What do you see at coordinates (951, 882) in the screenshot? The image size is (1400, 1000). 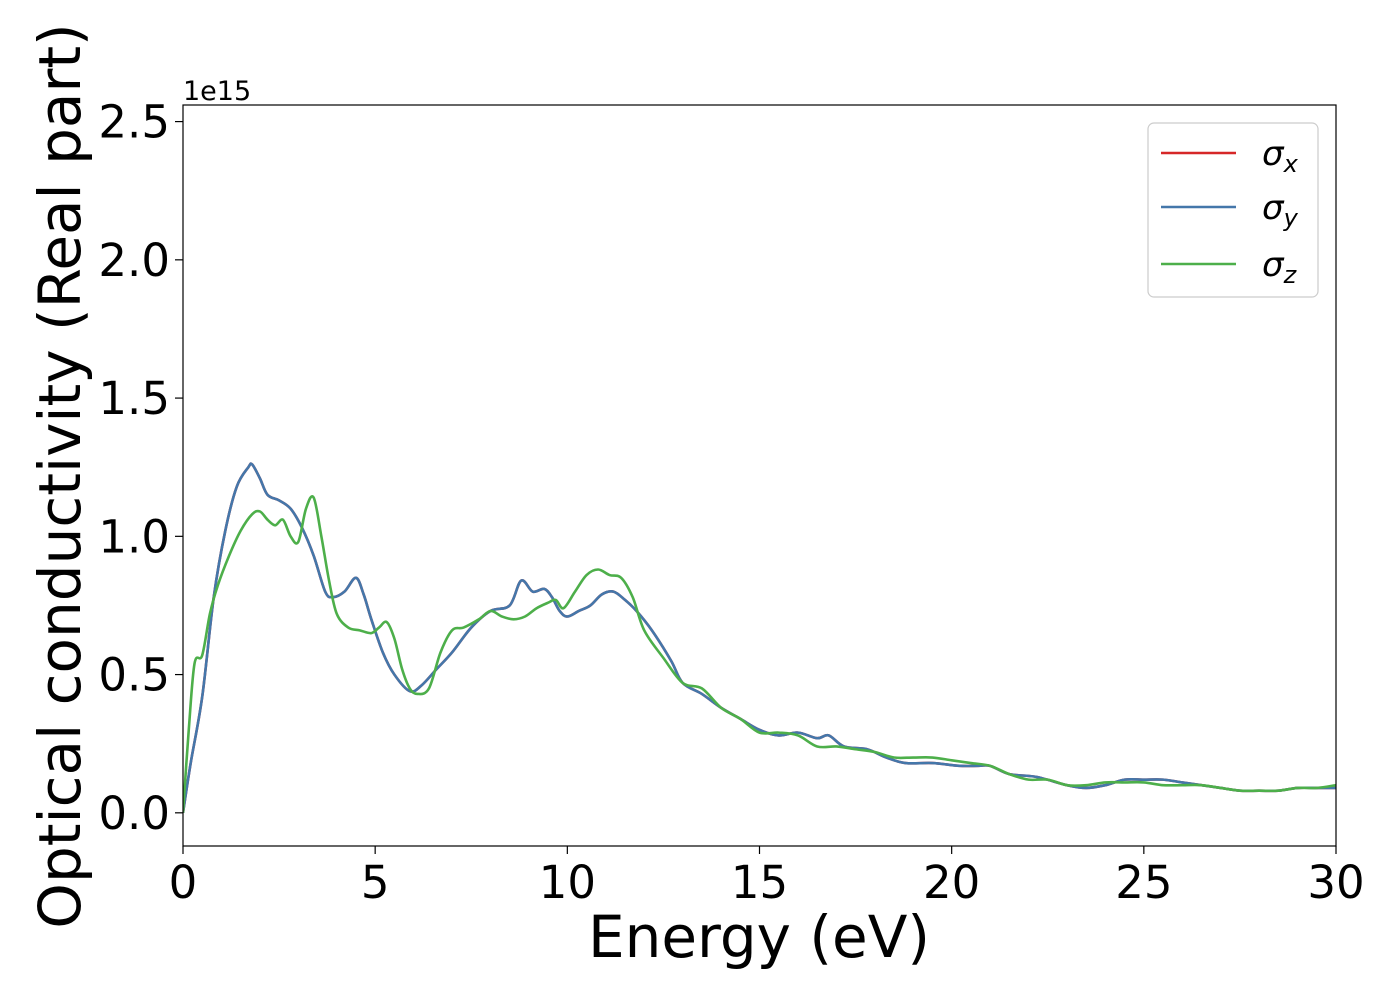 I see `x-tick-label: 20` at bounding box center [951, 882].